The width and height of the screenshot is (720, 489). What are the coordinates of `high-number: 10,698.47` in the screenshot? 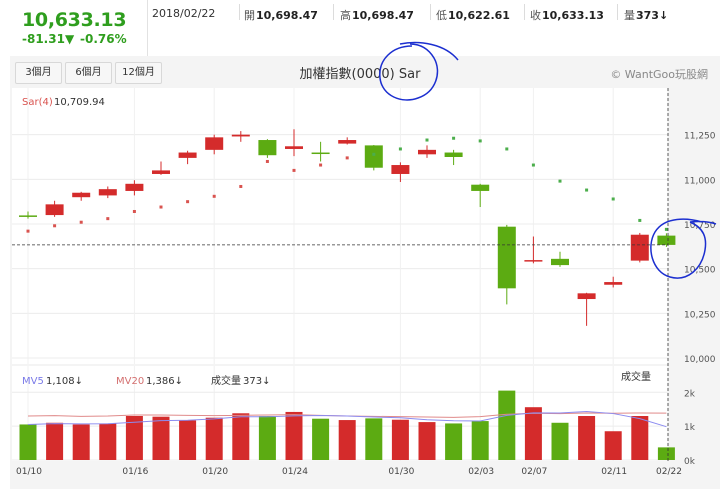 It's located at (383, 15).